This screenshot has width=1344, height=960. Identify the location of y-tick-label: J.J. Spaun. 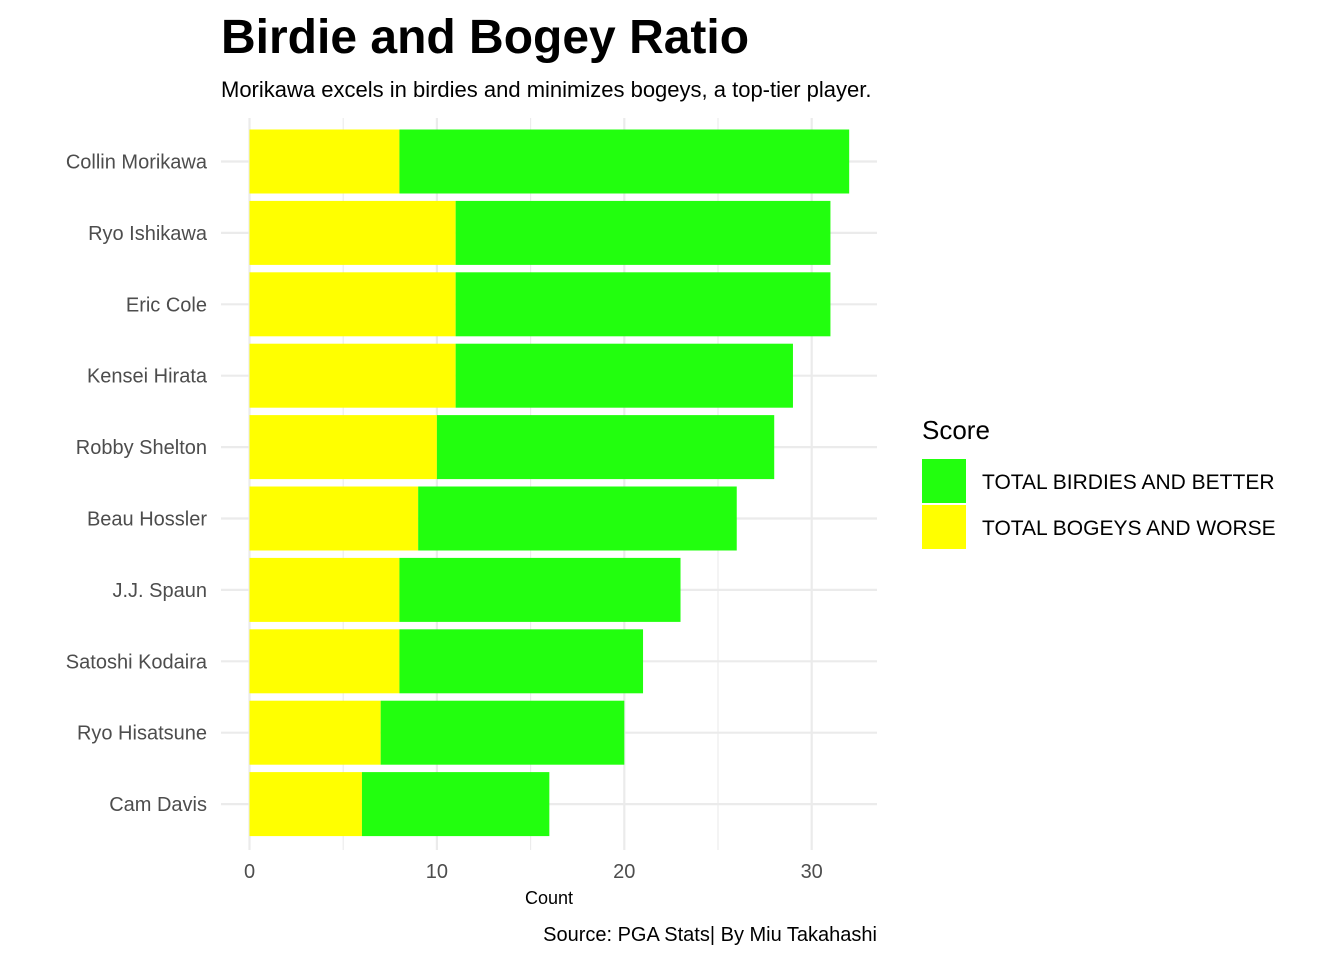
(159, 591).